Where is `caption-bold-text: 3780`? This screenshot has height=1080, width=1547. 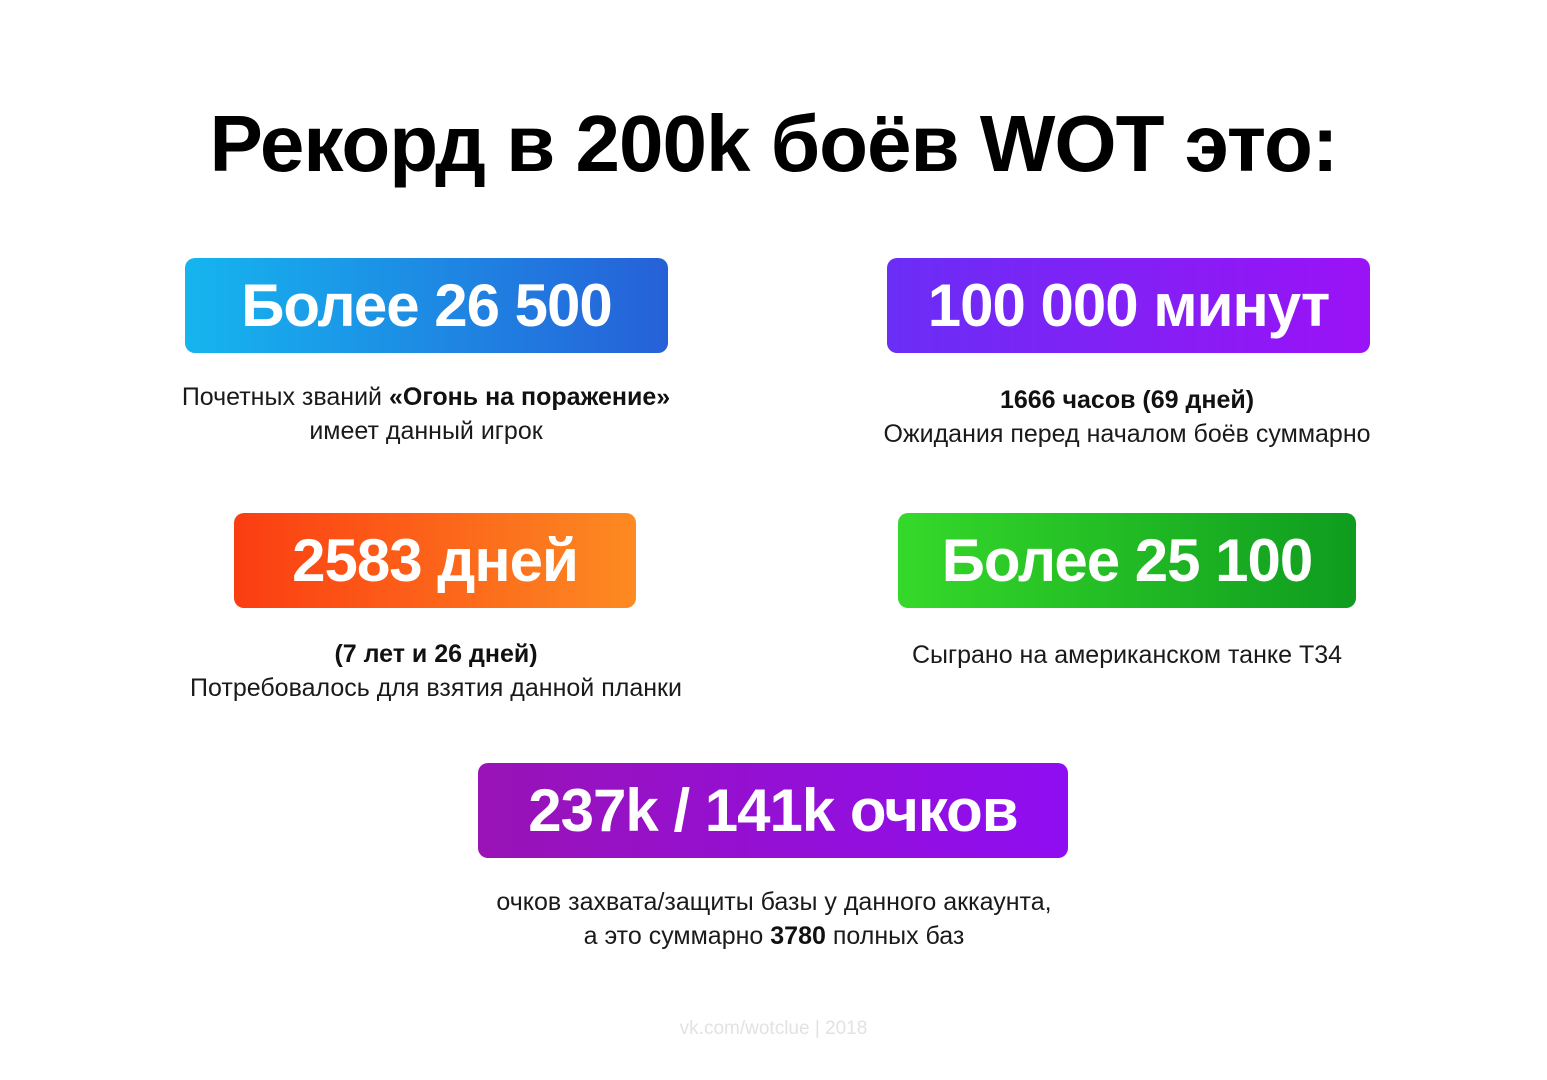 caption-bold-text: 3780 is located at coordinates (798, 936).